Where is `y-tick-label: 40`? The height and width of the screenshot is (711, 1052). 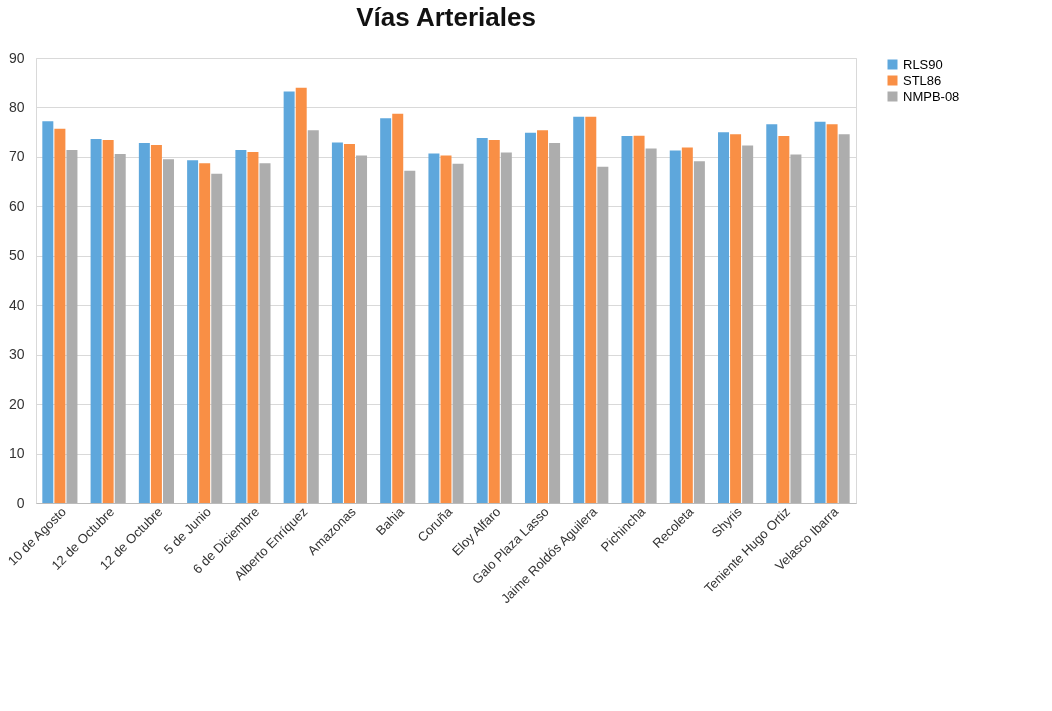
y-tick-label: 40 is located at coordinates (16, 304).